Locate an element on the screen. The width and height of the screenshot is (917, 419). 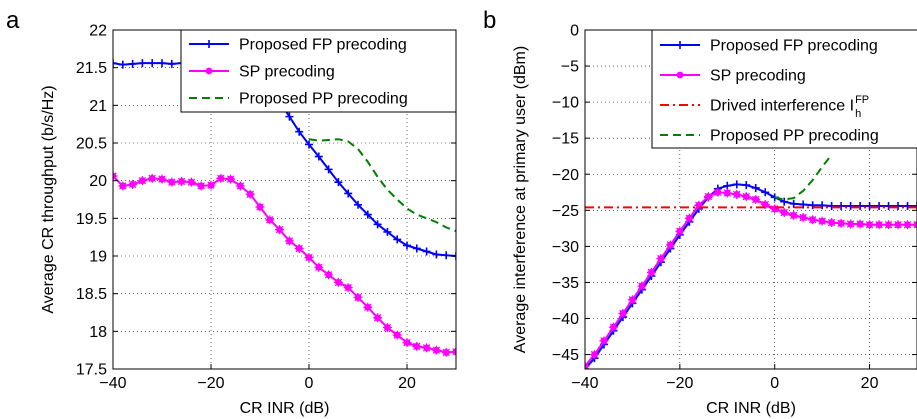
legend-box is located at coordinates (784, 89).